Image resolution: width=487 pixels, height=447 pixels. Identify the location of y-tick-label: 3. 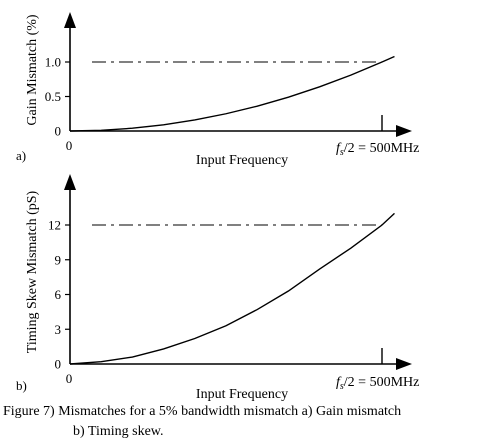
(58, 329).